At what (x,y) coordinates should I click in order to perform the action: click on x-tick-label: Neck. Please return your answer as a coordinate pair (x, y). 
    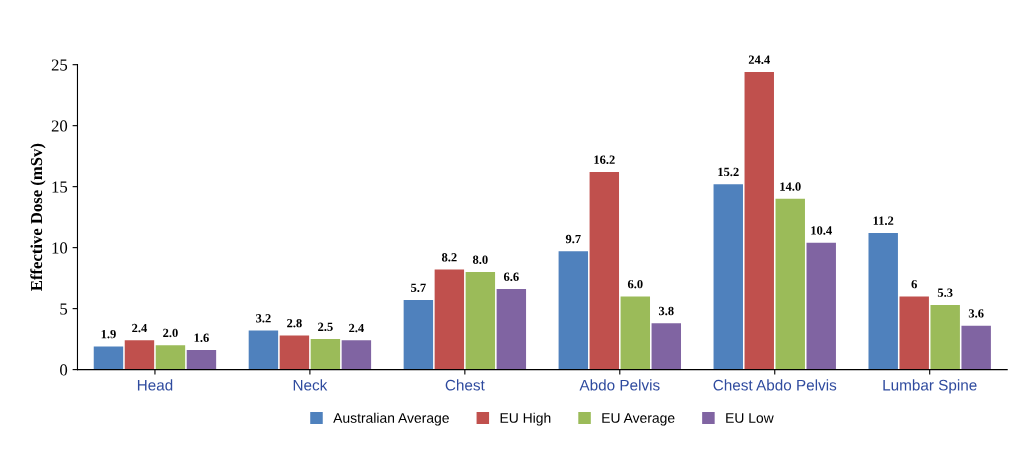
    Looking at the image, I should click on (310, 385).